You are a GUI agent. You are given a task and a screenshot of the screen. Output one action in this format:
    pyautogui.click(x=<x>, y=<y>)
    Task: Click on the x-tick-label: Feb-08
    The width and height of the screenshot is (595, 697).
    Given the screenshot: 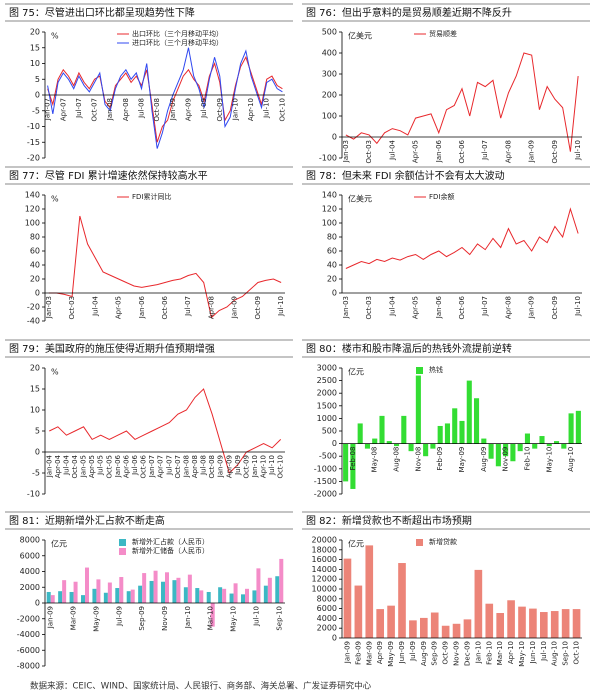 What is the action you would take?
    pyautogui.click(x=353, y=459)
    